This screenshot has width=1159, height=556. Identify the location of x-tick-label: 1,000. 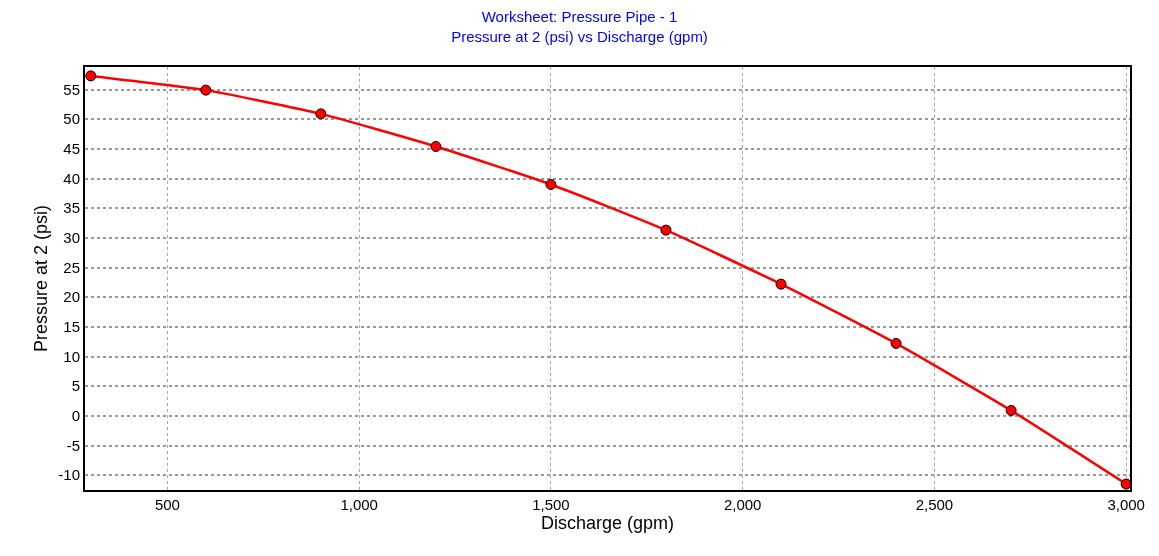
(359, 504).